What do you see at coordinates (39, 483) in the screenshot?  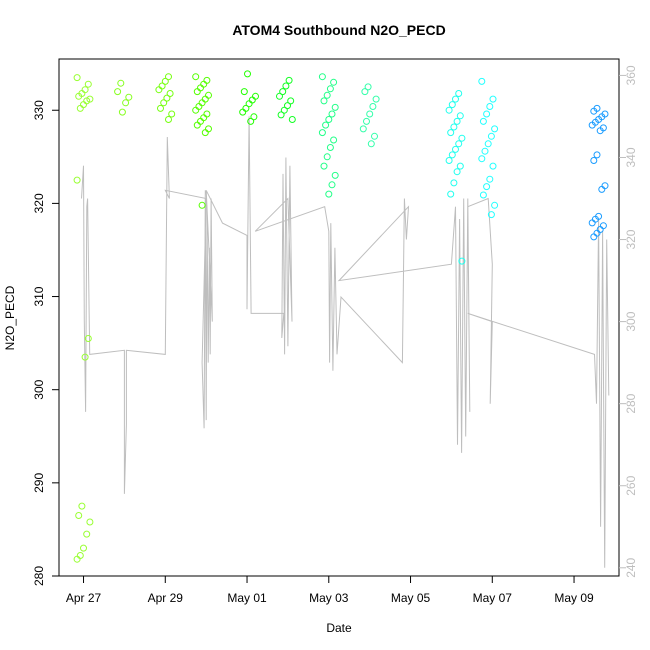 I see `y-tick-label-left: 290` at bounding box center [39, 483].